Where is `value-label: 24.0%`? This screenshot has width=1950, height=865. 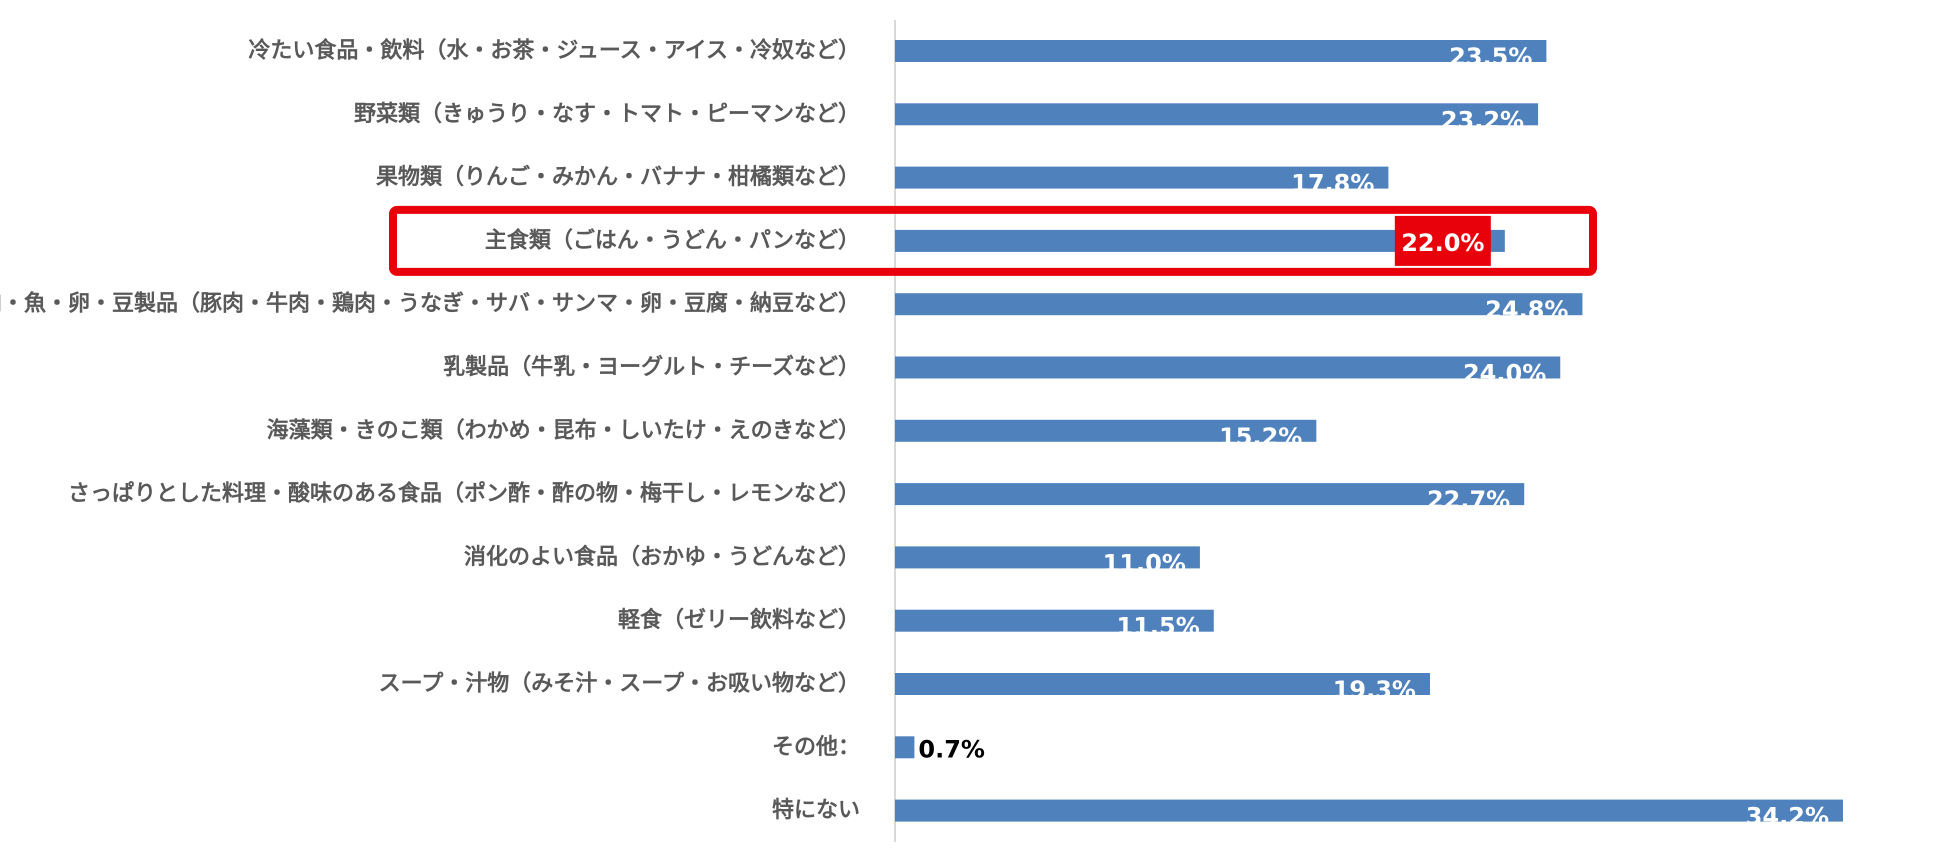
value-label: 24.0% is located at coordinates (1504, 374).